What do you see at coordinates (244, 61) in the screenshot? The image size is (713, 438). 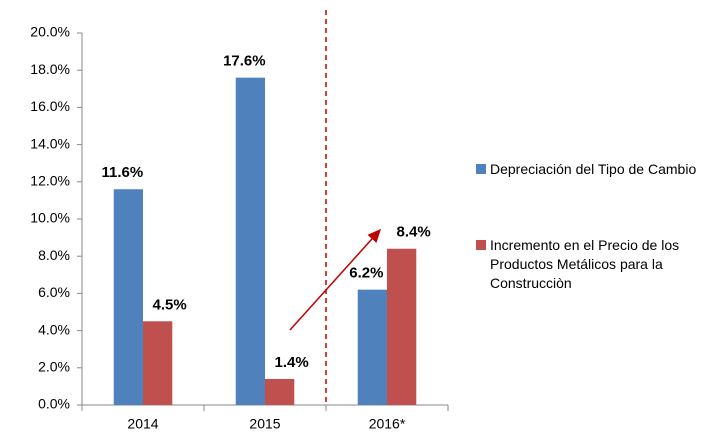 I see `data-label: 17.6%` at bounding box center [244, 61].